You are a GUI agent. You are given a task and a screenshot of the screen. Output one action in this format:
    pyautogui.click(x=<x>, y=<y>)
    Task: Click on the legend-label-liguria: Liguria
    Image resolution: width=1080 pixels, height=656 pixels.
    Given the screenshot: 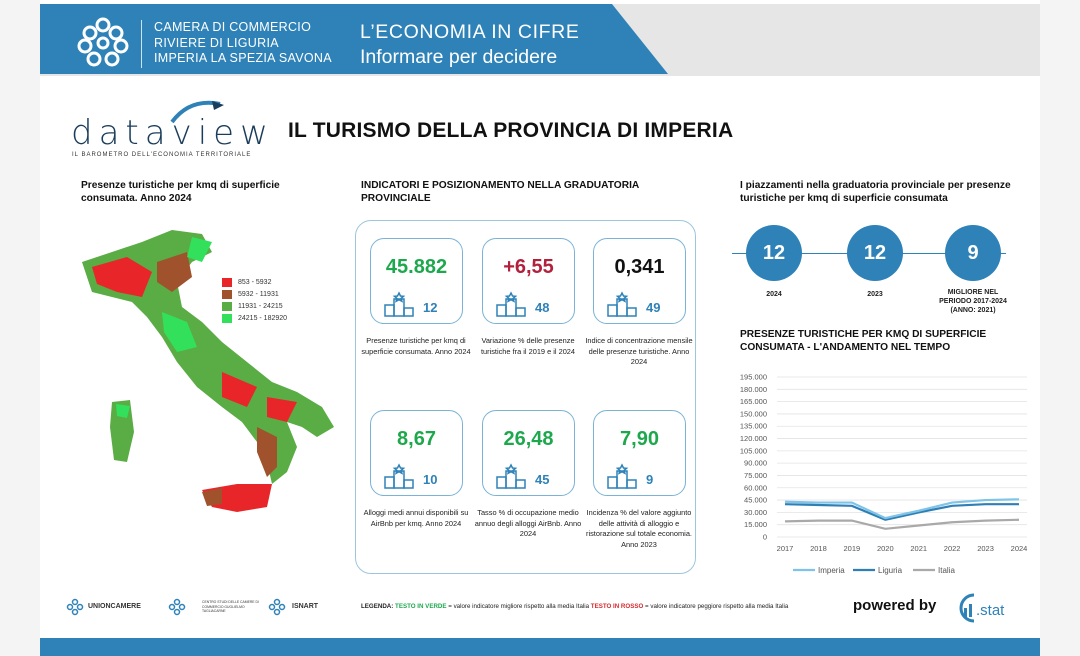 What is the action you would take?
    pyautogui.click(x=890, y=570)
    